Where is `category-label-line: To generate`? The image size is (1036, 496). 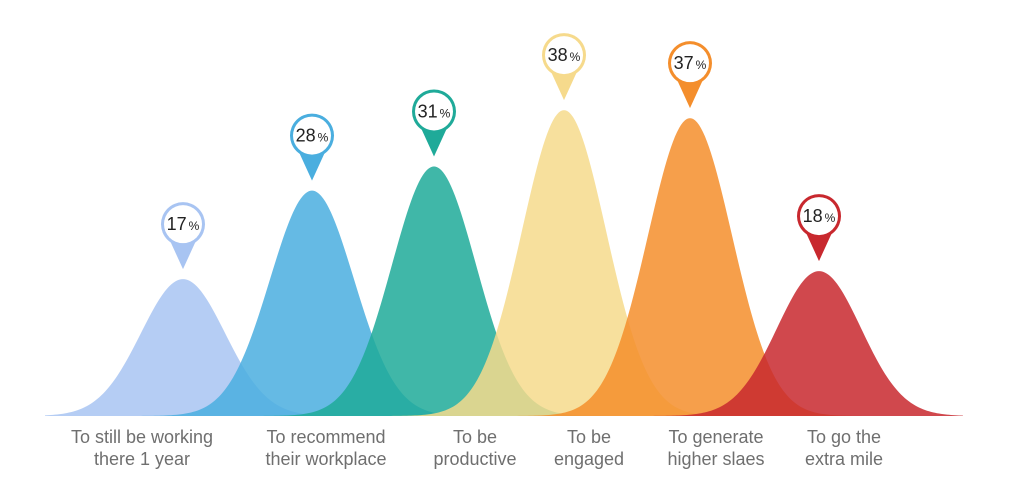 category-label-line: To generate is located at coordinates (715, 437).